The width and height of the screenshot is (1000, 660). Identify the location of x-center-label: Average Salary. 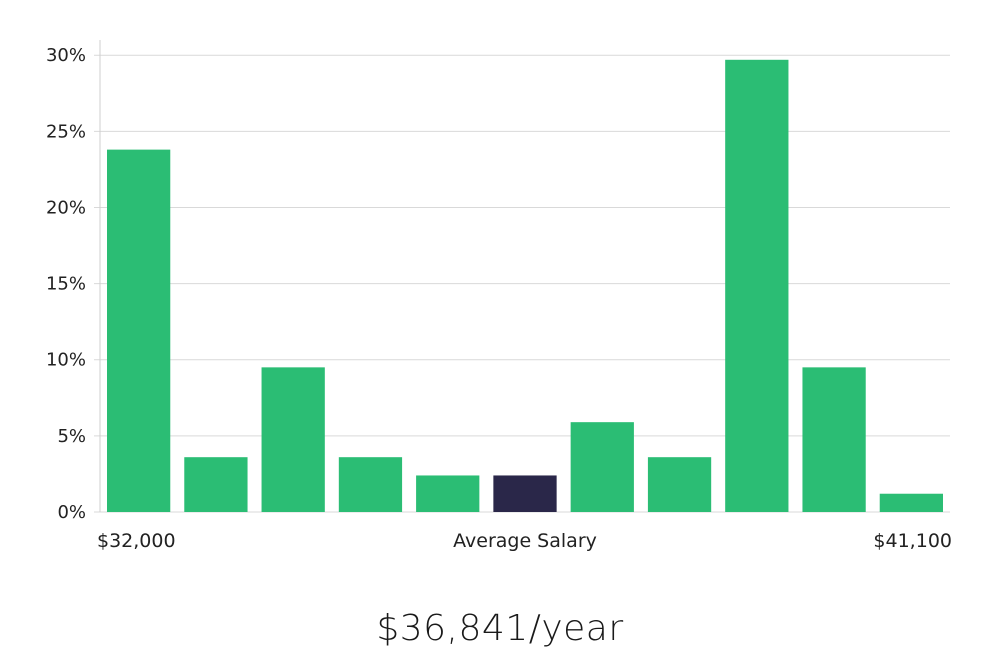
(525, 541).